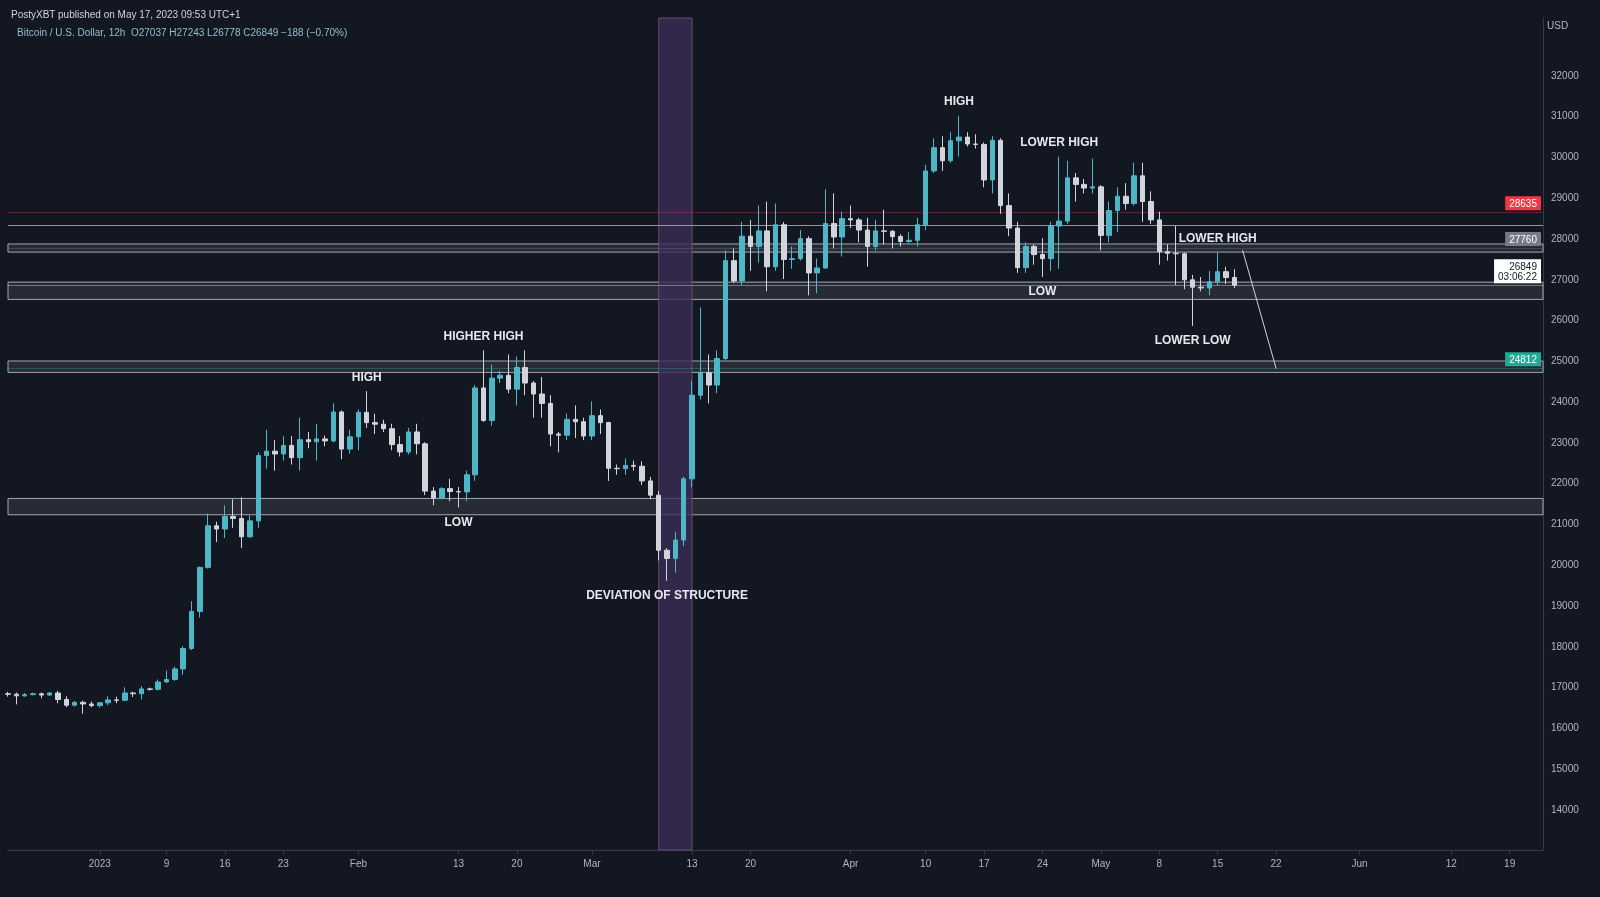  Describe the element at coordinates (984, 863) in the screenshot. I see `x-tick-label: 17` at that location.